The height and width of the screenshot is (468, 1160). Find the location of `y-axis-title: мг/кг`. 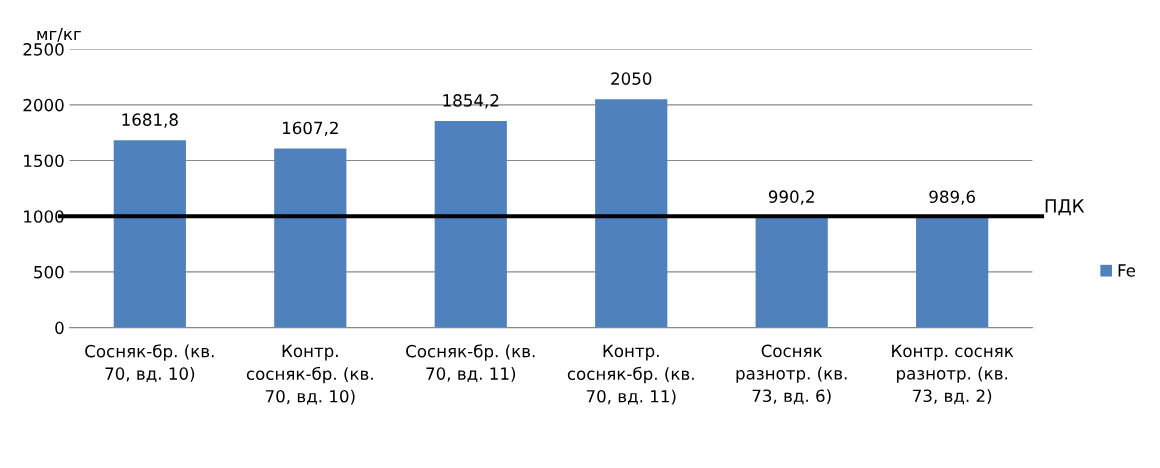

y-axis-title: мг/кг is located at coordinates (59, 34).